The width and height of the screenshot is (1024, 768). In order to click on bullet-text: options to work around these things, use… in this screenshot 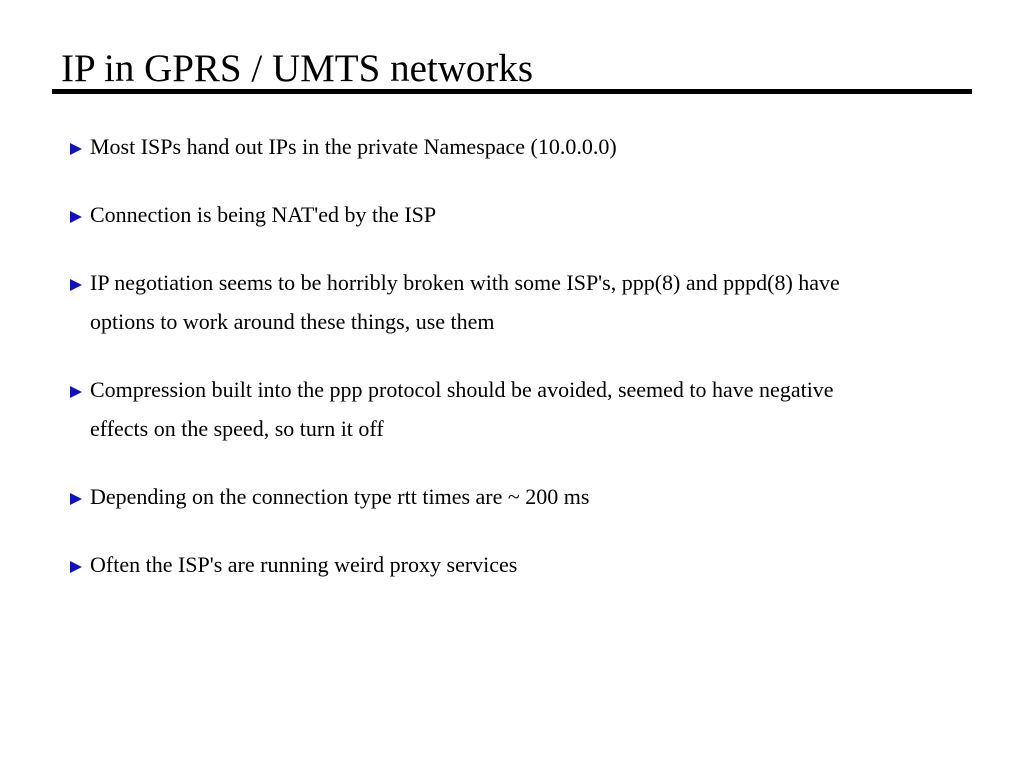, I will do `click(292, 321)`.